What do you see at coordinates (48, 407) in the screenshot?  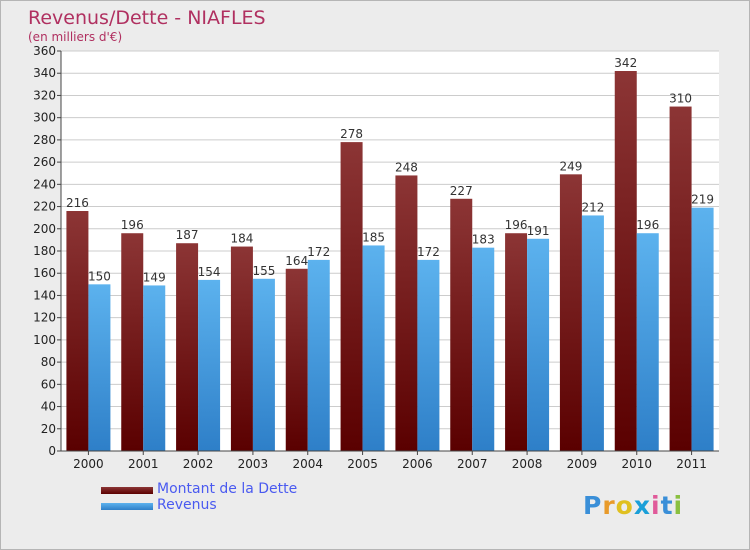 I see `y-tick-label: 40` at bounding box center [48, 407].